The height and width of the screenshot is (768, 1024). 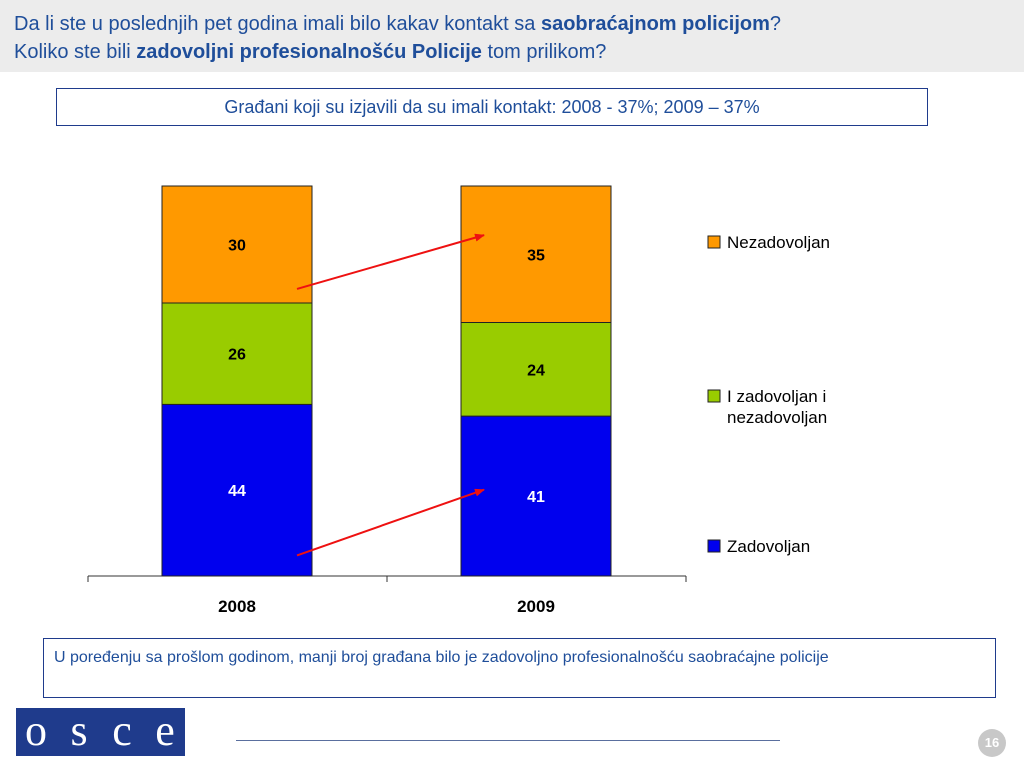 I want to click on bar-2009-i-zadovoljan-i-nezadovoljan, so click(x=536, y=369).